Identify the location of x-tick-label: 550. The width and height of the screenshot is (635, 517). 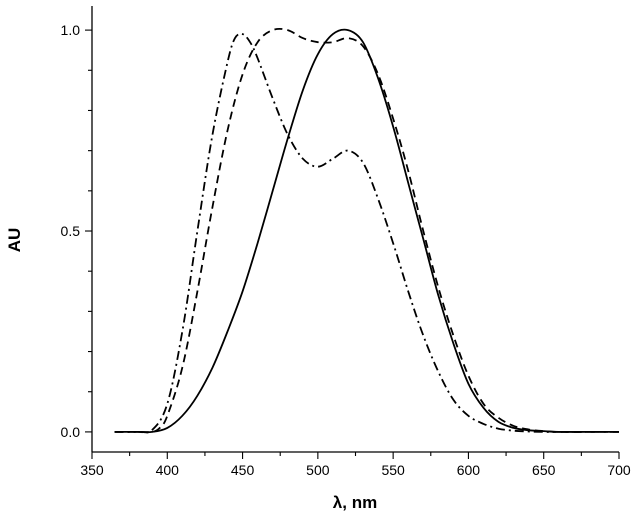
(393, 470).